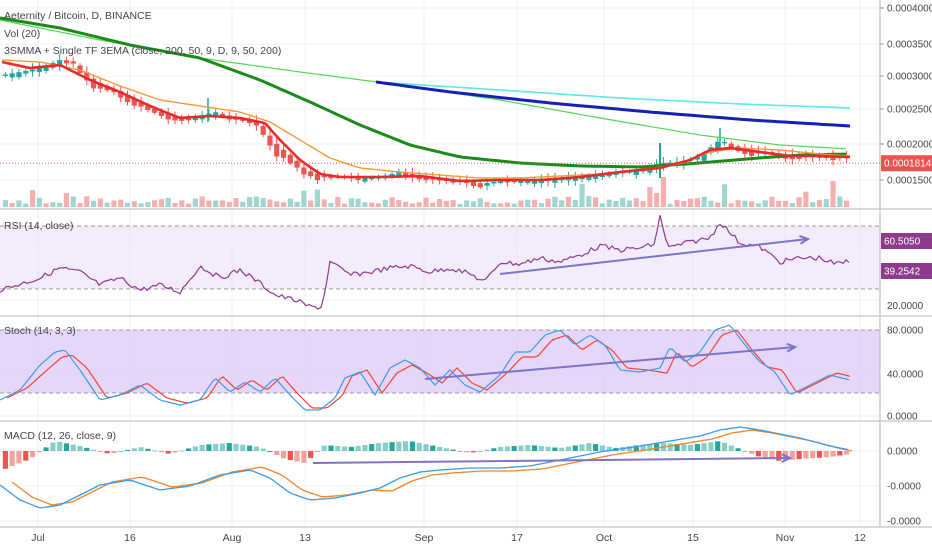 The image size is (932, 550). What do you see at coordinates (906, 163) in the screenshot?
I see `current-price-badge` at bounding box center [906, 163].